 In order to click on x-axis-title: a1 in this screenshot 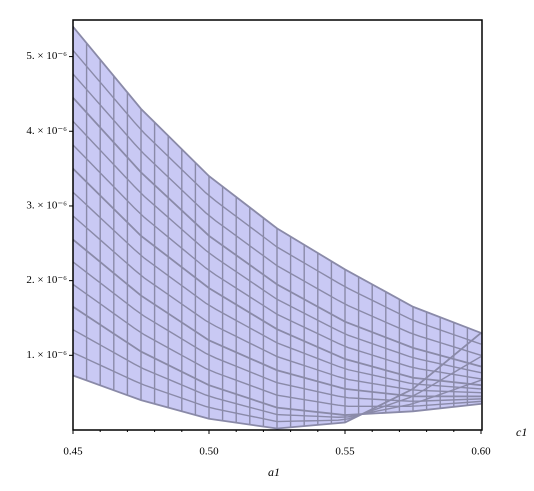, I will do `click(274, 472)`.